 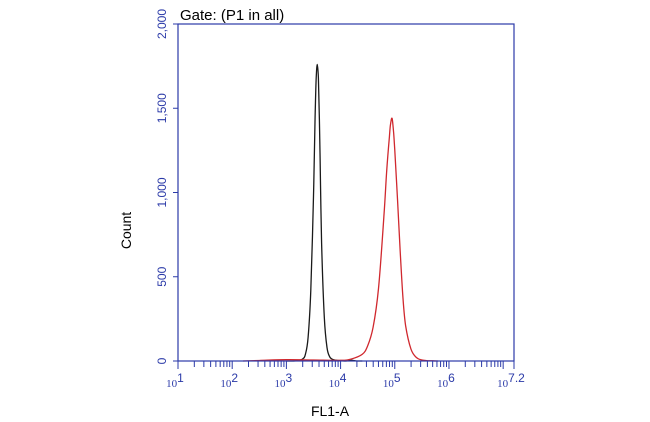 What do you see at coordinates (284, 380) in the screenshot?
I see `x-tick-label: 10³` at bounding box center [284, 380].